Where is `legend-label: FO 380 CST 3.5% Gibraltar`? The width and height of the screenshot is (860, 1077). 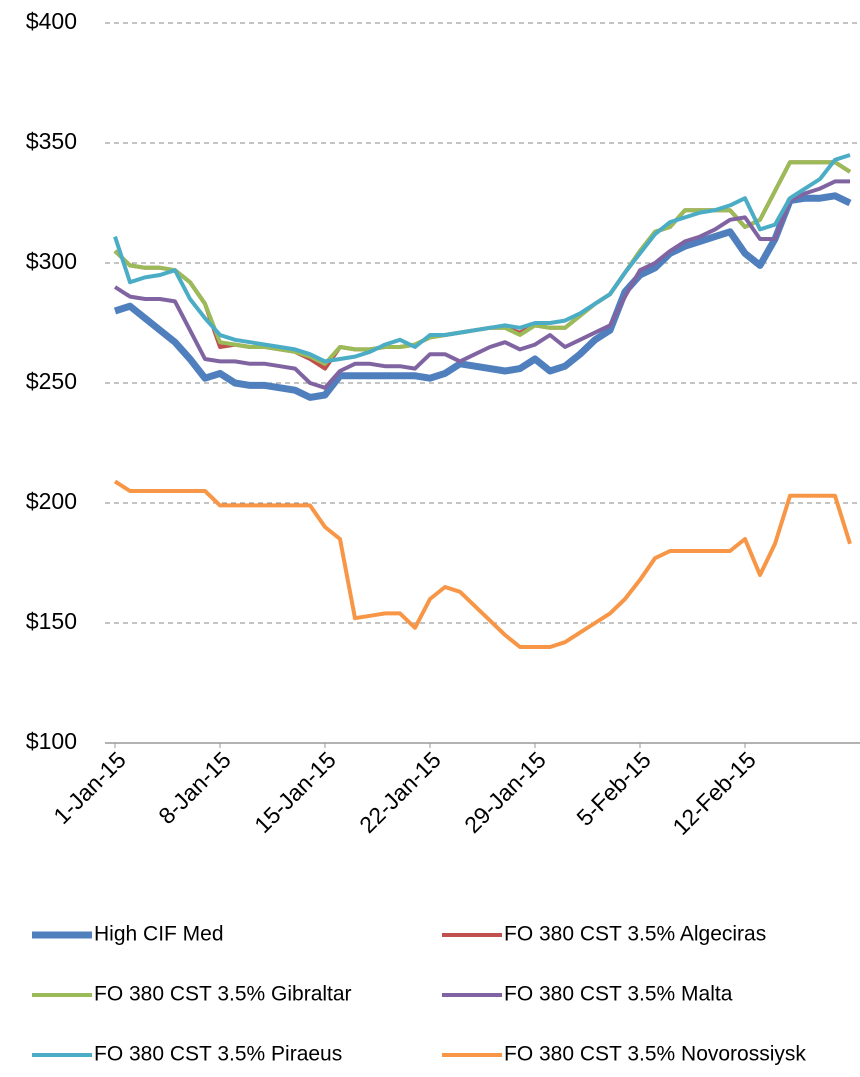
legend-label: FO 380 CST 3.5% Gibraltar is located at coordinates (223, 994).